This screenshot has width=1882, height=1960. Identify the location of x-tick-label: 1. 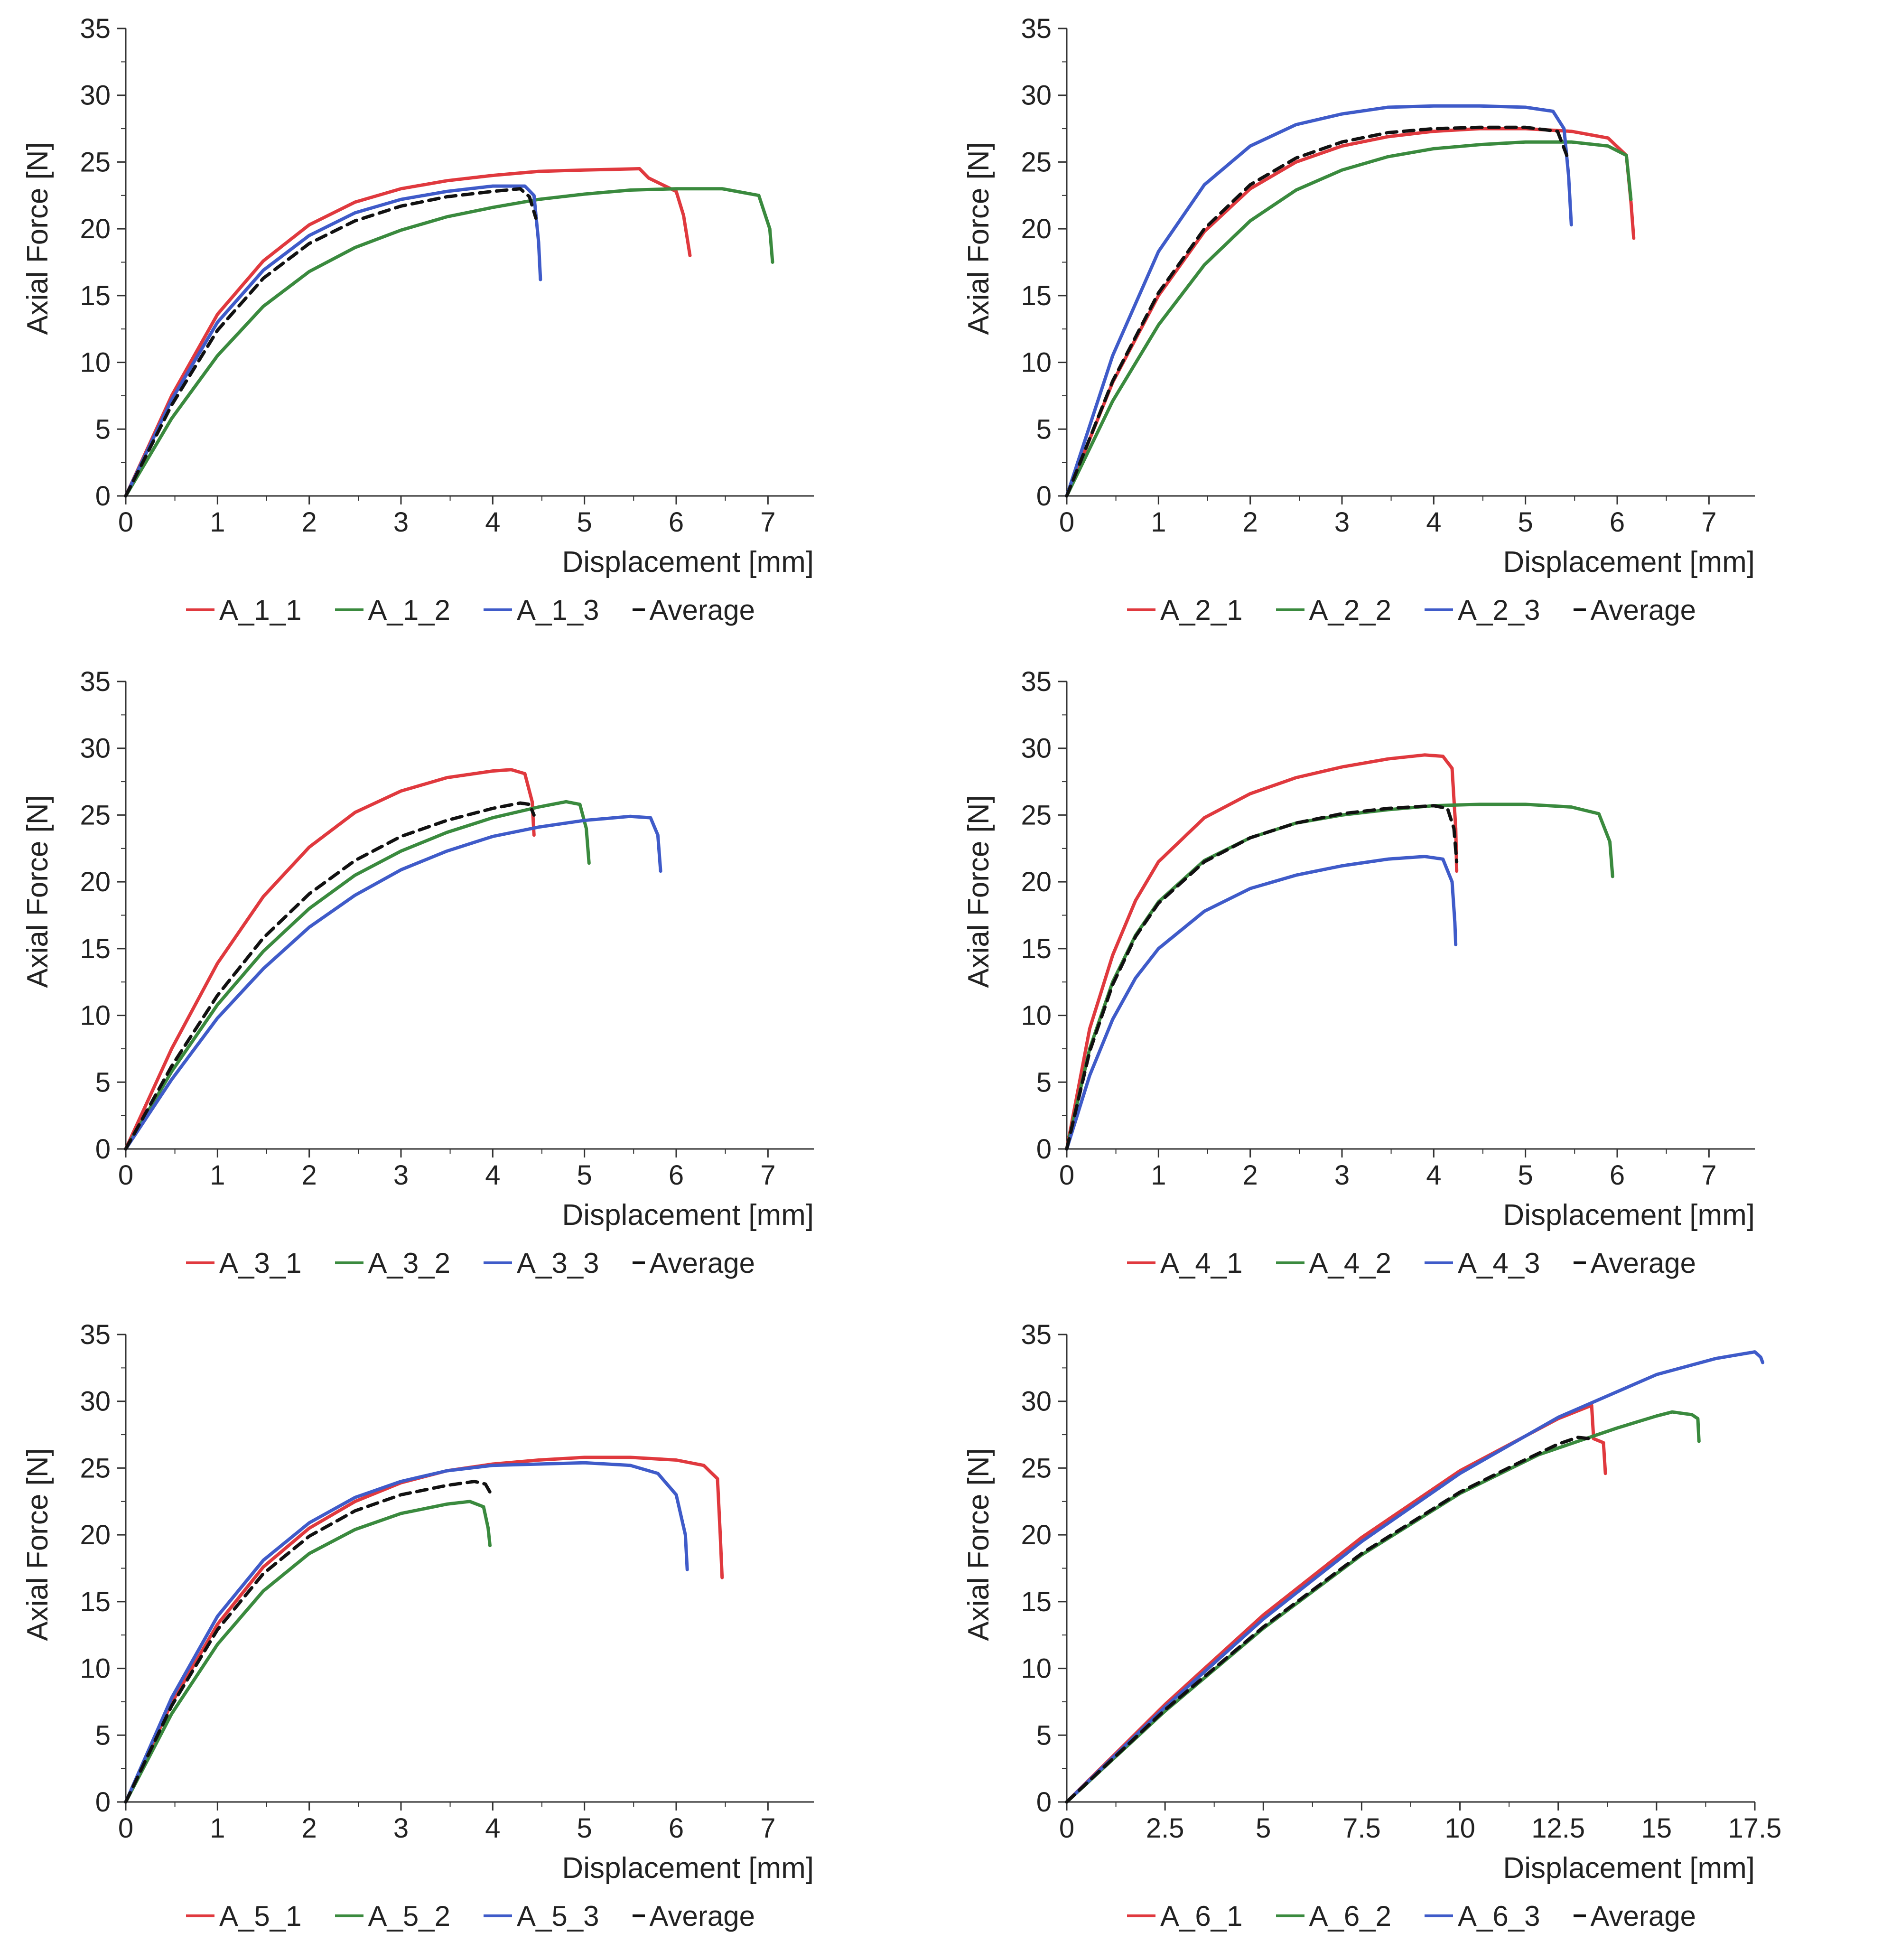
(1158, 522).